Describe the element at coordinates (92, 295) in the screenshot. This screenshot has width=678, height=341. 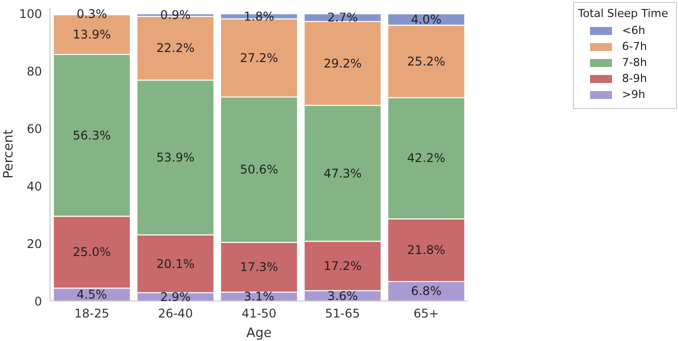
I see `data-label: 4.5%` at that location.